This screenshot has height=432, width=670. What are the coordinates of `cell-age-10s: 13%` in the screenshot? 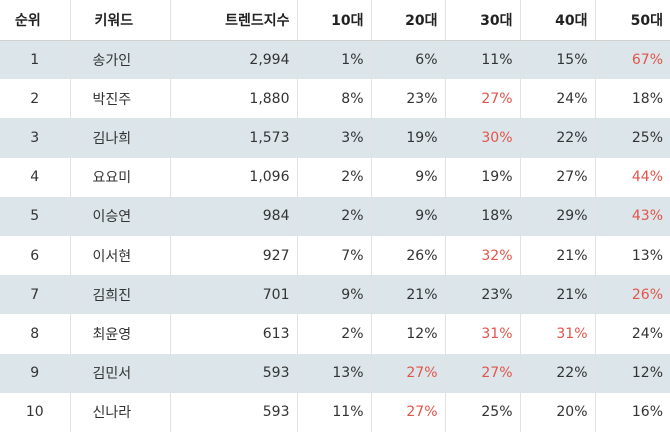 It's located at (334, 373).